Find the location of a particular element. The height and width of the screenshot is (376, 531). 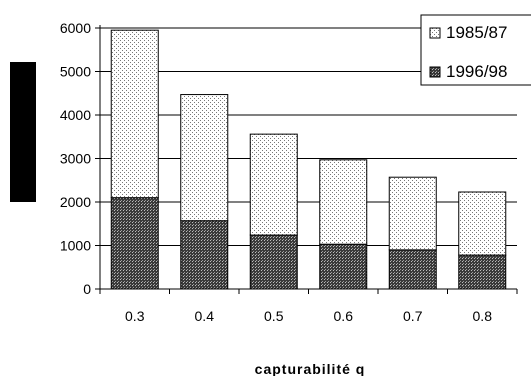

x-axis-title: capturabilité q is located at coordinates (310, 368).